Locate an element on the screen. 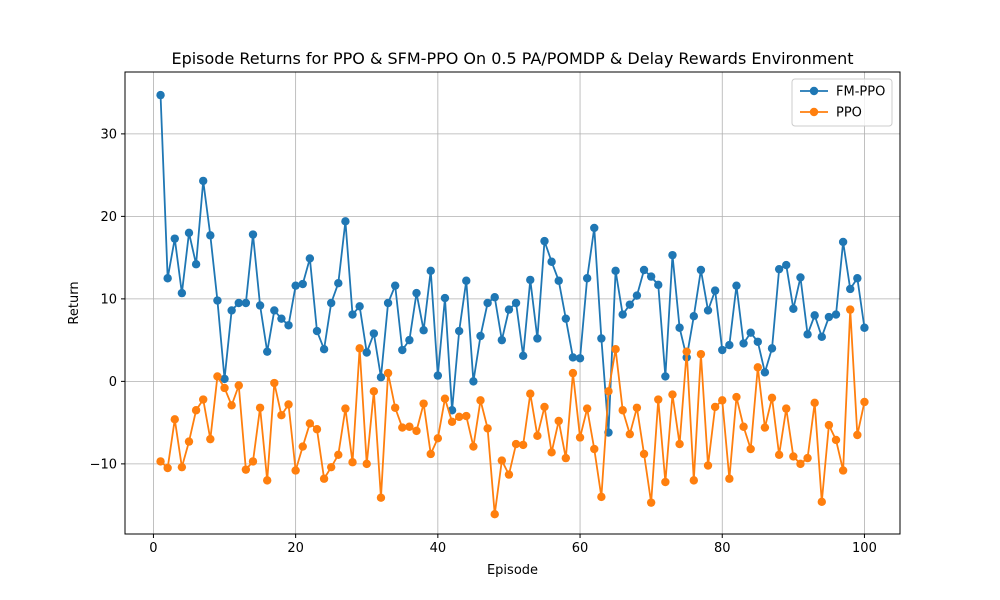 The height and width of the screenshot is (600, 1000). x-tick-label: 40 is located at coordinates (438, 548).